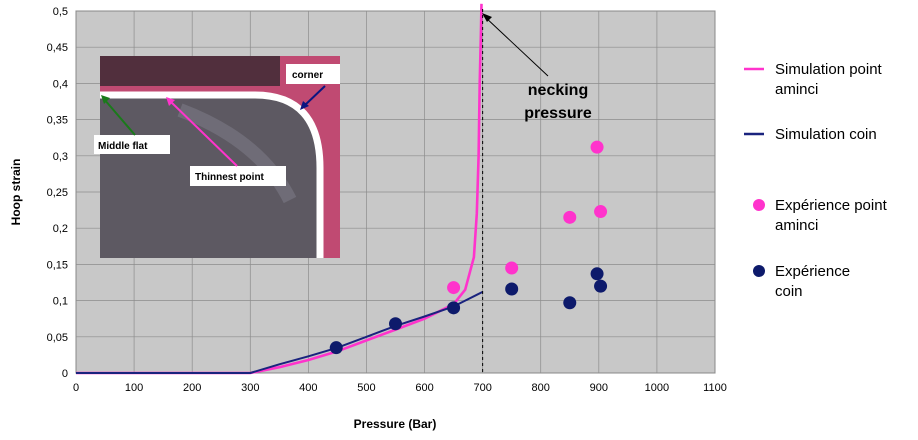 This screenshot has width=918, height=440. What do you see at coordinates (366, 388) in the screenshot?
I see `x-tick-label: 500` at bounding box center [366, 388].